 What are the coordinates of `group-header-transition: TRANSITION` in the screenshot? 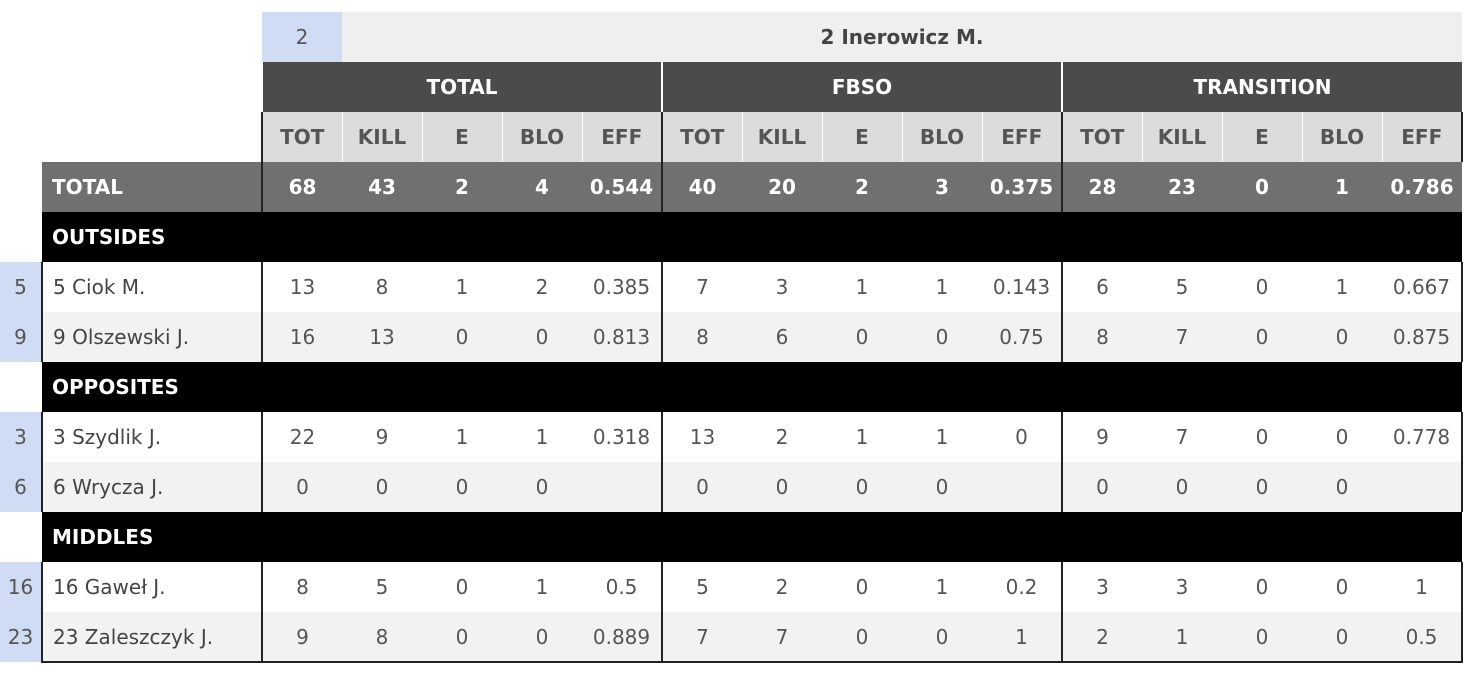 It's located at (1261, 87).